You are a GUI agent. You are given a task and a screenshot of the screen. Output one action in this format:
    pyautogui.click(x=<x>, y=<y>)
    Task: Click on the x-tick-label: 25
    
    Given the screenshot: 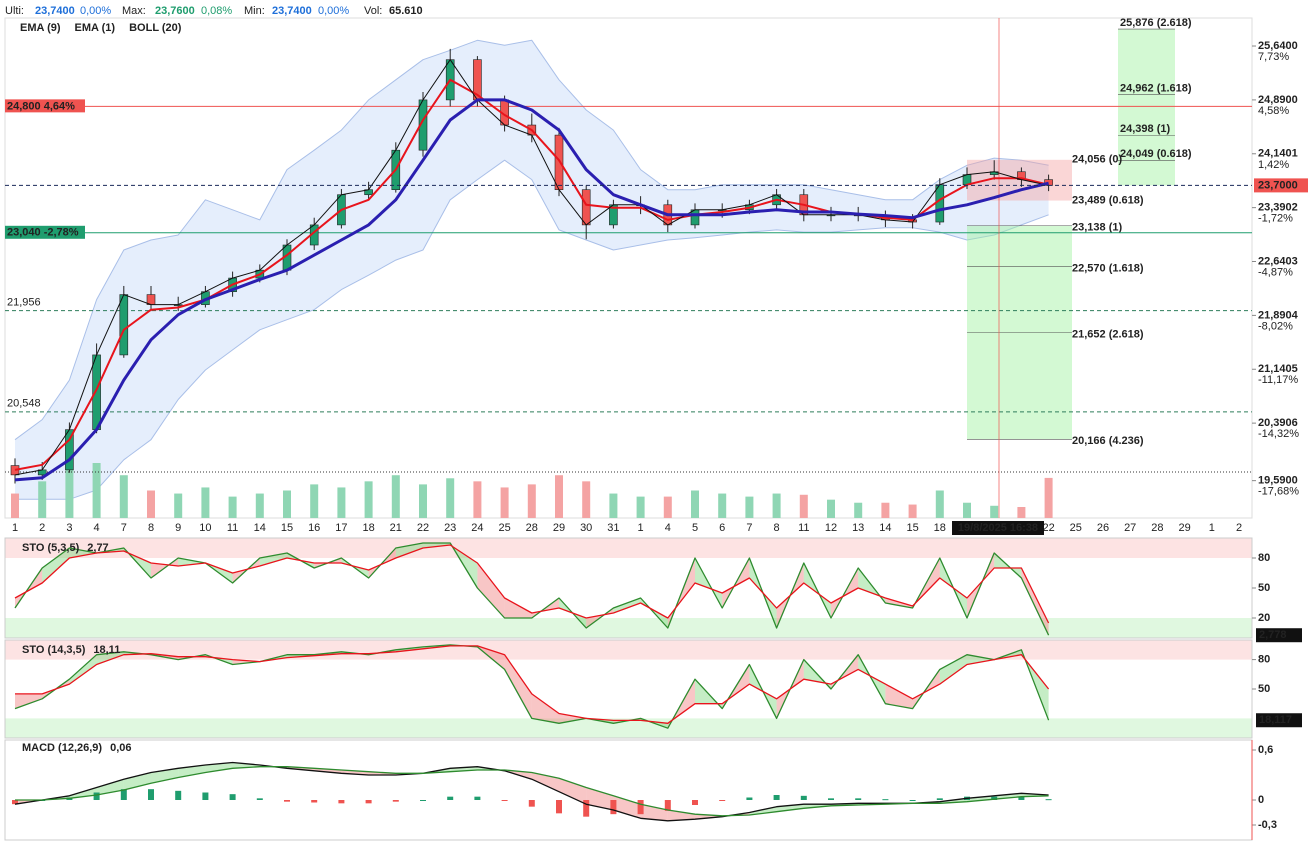 What is the action you would take?
    pyautogui.click(x=1076, y=528)
    